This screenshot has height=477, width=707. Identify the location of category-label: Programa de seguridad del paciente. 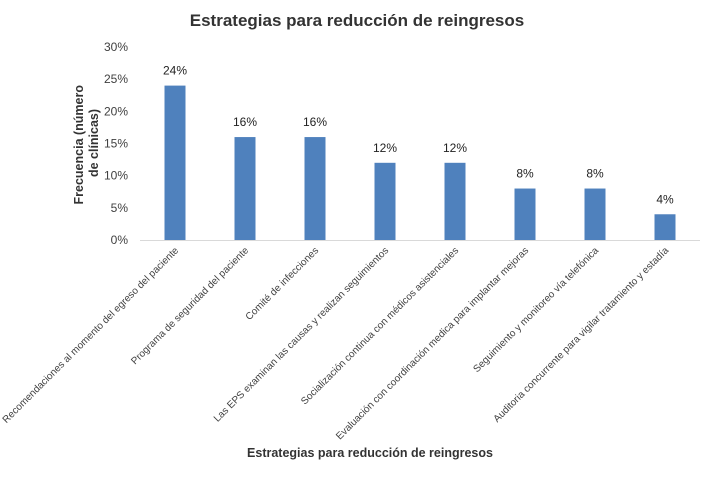
(190, 306).